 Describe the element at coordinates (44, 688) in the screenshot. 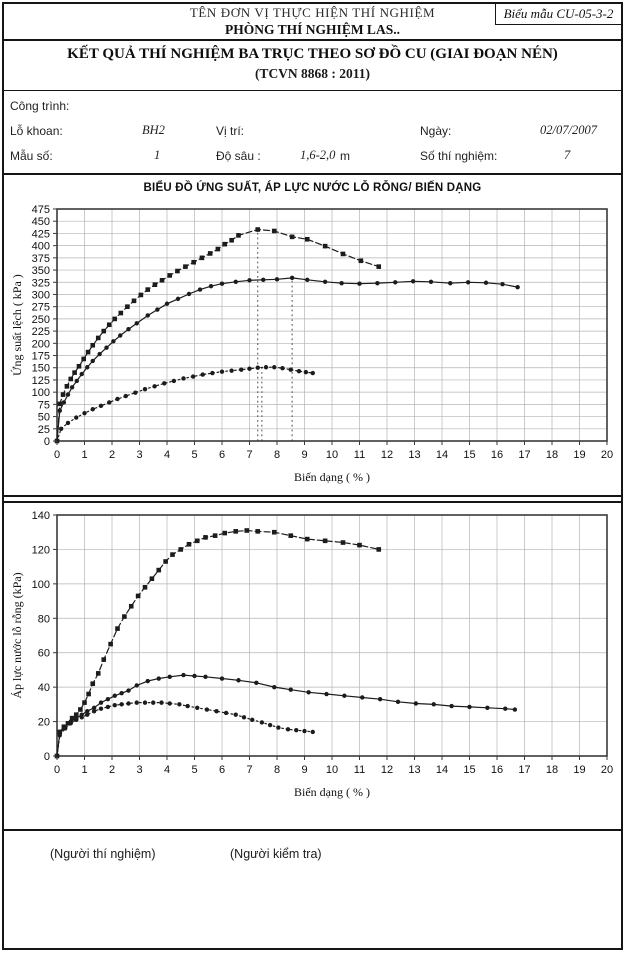

I see `svg-text: 40` at that location.